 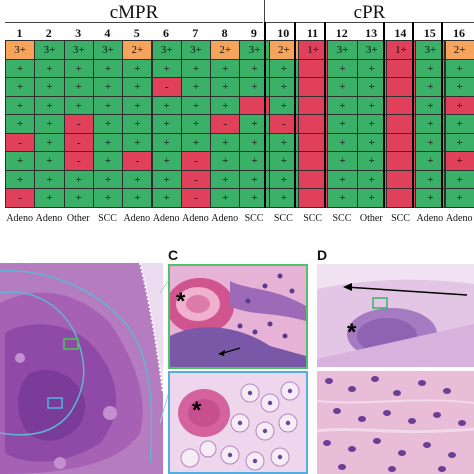 I want to click on bold-divider-col13, so click(x=384, y=115).